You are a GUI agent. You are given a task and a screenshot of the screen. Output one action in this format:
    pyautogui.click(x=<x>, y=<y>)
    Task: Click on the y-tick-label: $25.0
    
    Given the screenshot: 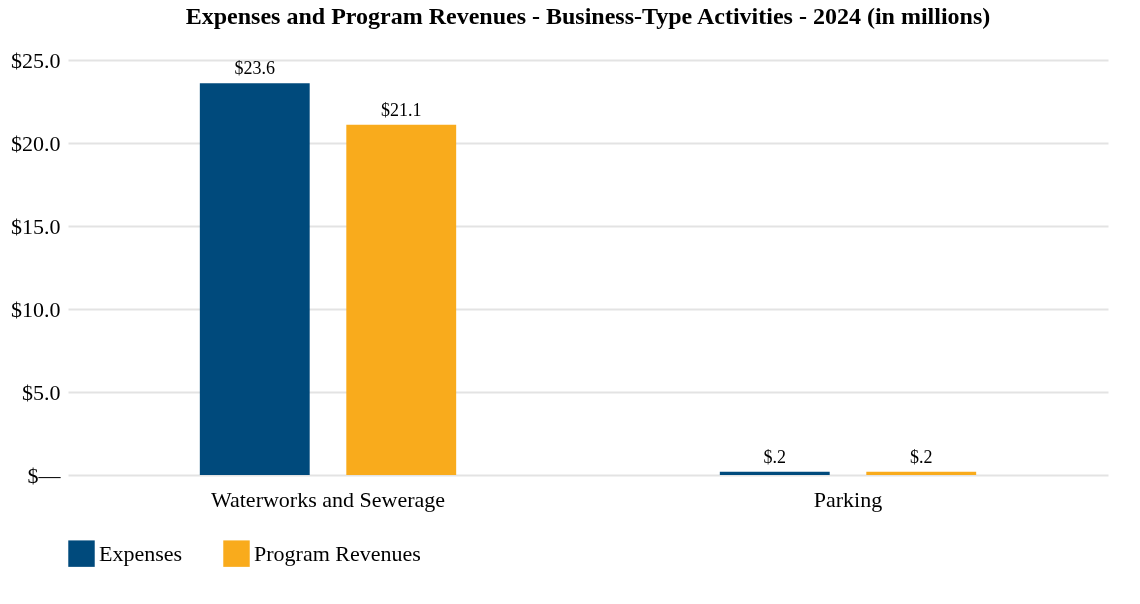 What is the action you would take?
    pyautogui.click(x=36, y=60)
    